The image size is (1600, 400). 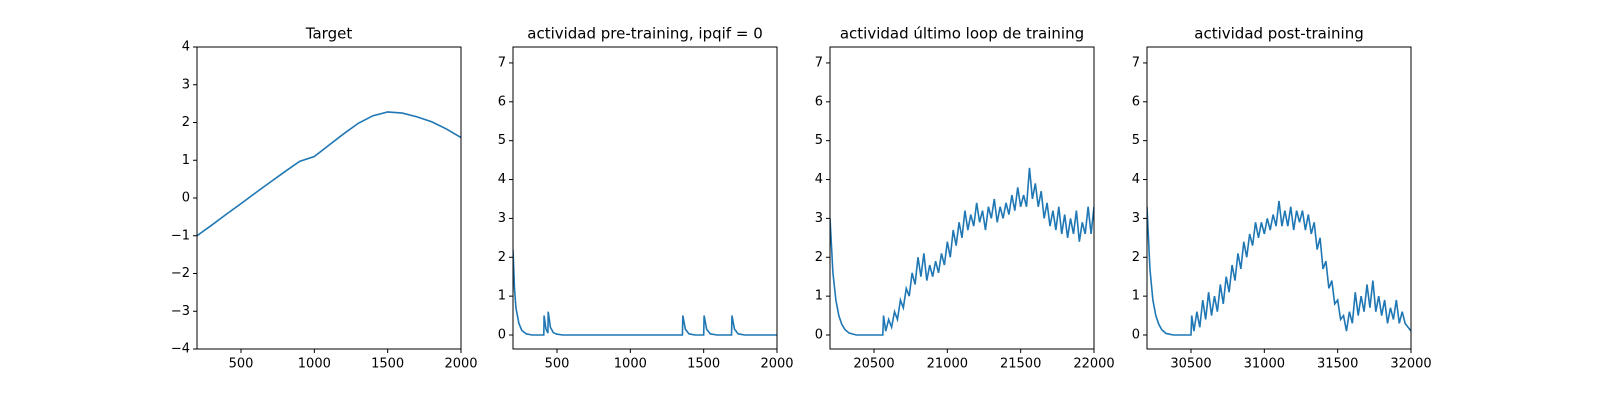 What do you see at coordinates (180, 273) in the screenshot?
I see `y-tick-label: −2` at bounding box center [180, 273].